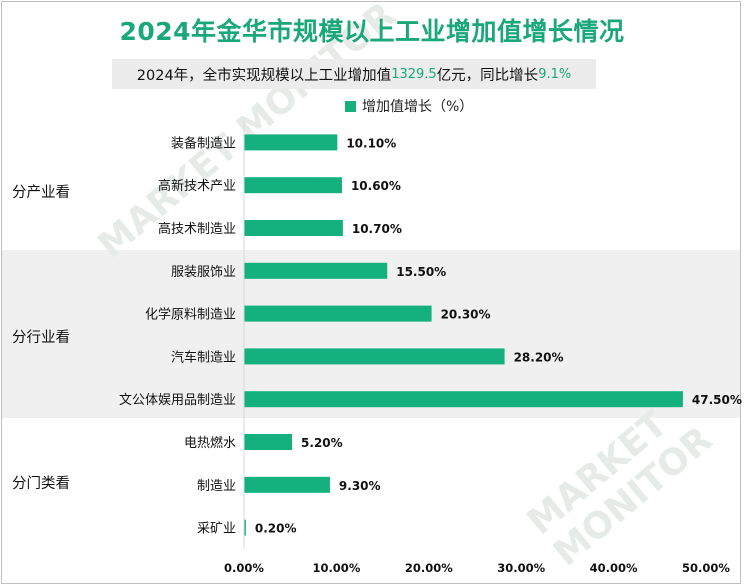 The width and height of the screenshot is (744, 587). Describe the element at coordinates (706, 568) in the screenshot. I see `x-tick-label: 50.00%` at that location.